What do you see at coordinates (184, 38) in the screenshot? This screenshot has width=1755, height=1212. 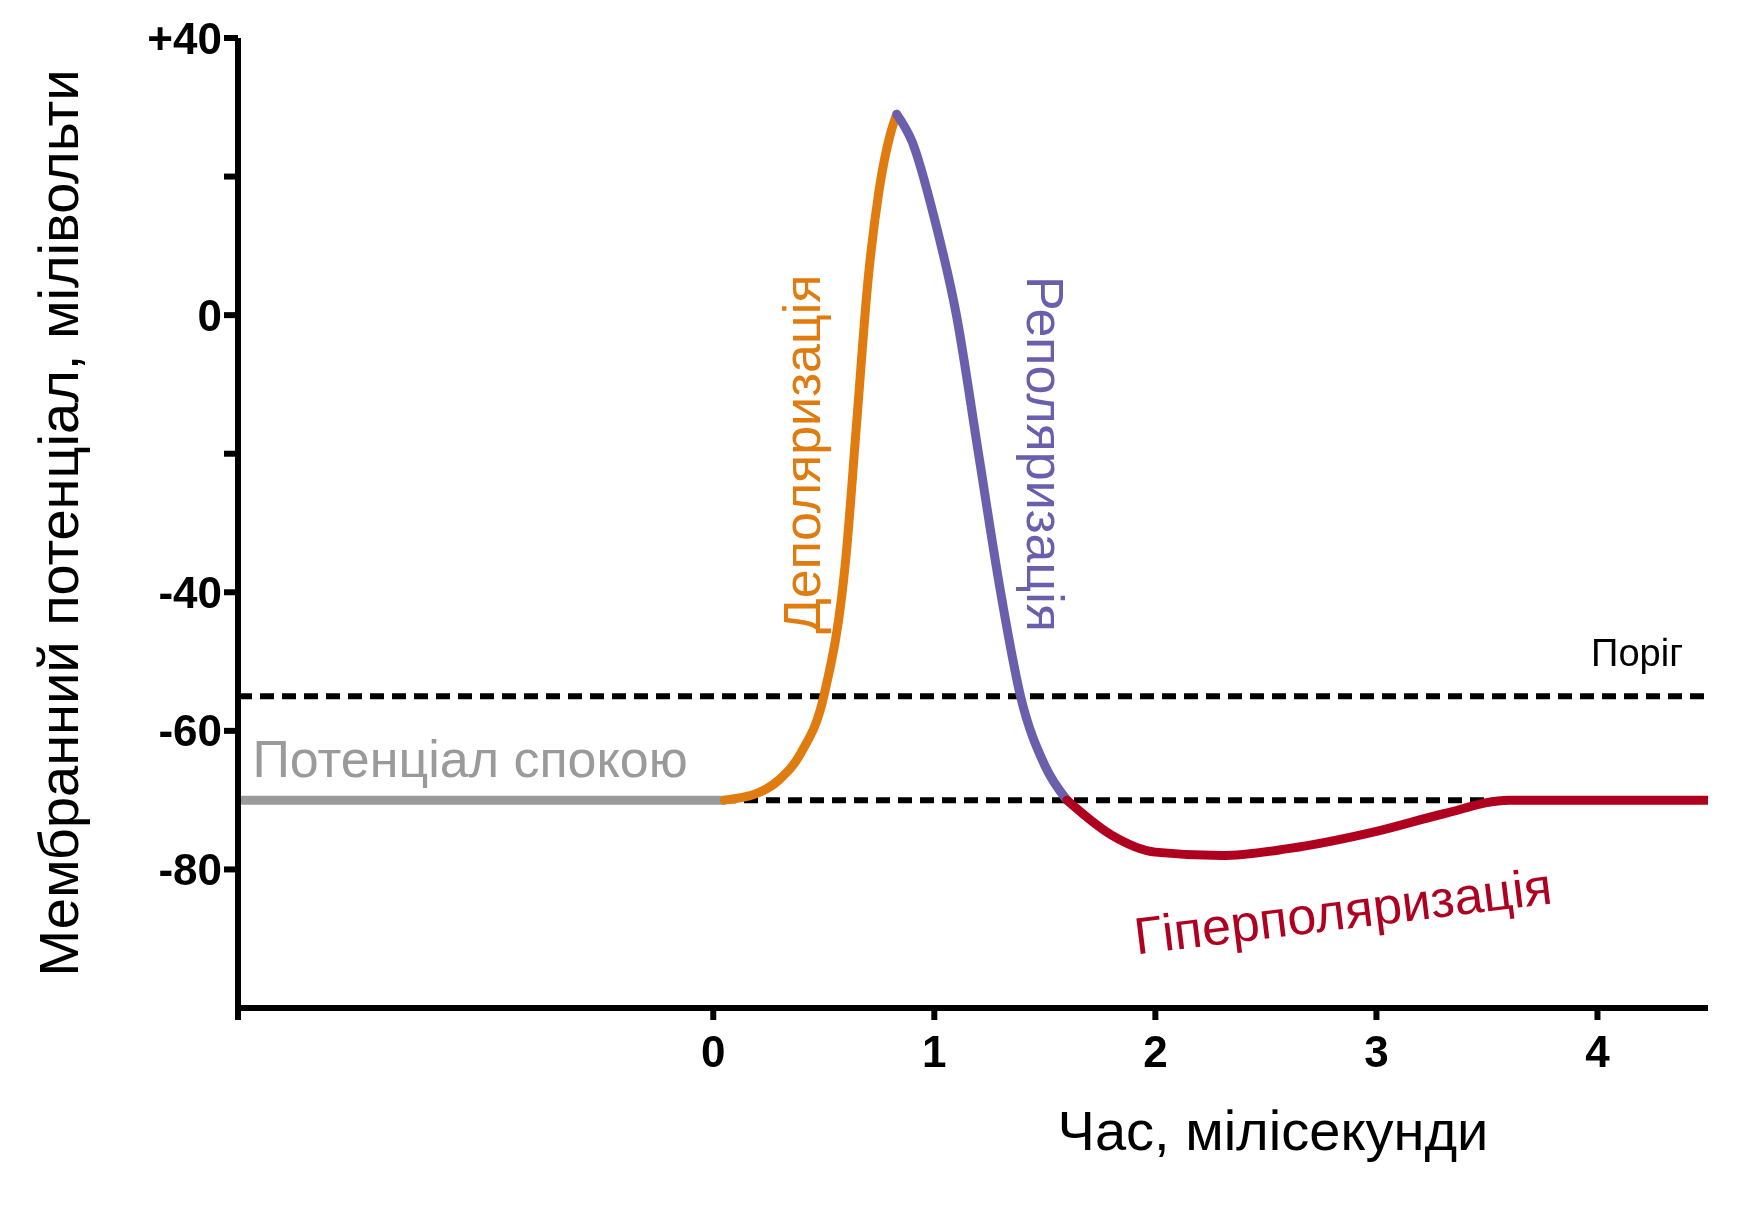 I see `y-tick-label: +40` at bounding box center [184, 38].